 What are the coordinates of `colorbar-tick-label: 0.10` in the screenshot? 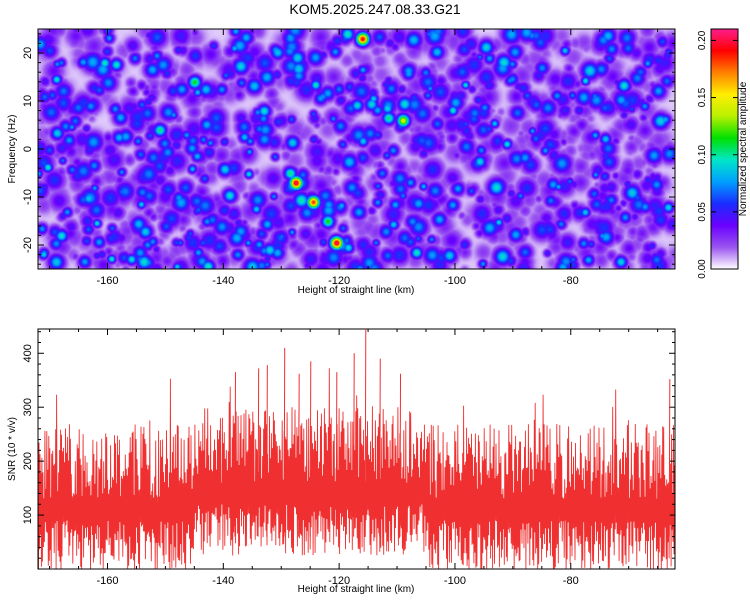 It's located at (702, 155).